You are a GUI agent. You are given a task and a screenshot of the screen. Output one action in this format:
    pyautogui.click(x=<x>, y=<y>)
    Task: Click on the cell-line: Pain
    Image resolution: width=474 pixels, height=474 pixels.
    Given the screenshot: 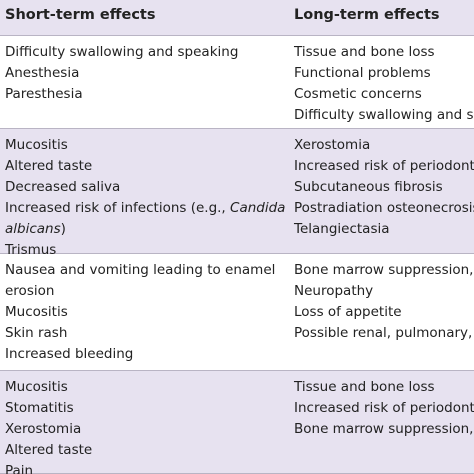 What is the action you would take?
    pyautogui.click(x=19, y=468)
    